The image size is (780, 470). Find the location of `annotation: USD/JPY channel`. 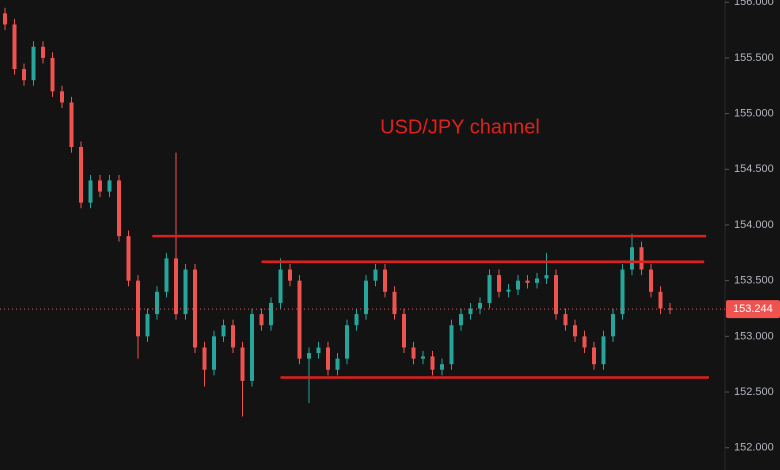

annotation: USD/JPY channel is located at coordinates (460, 127).